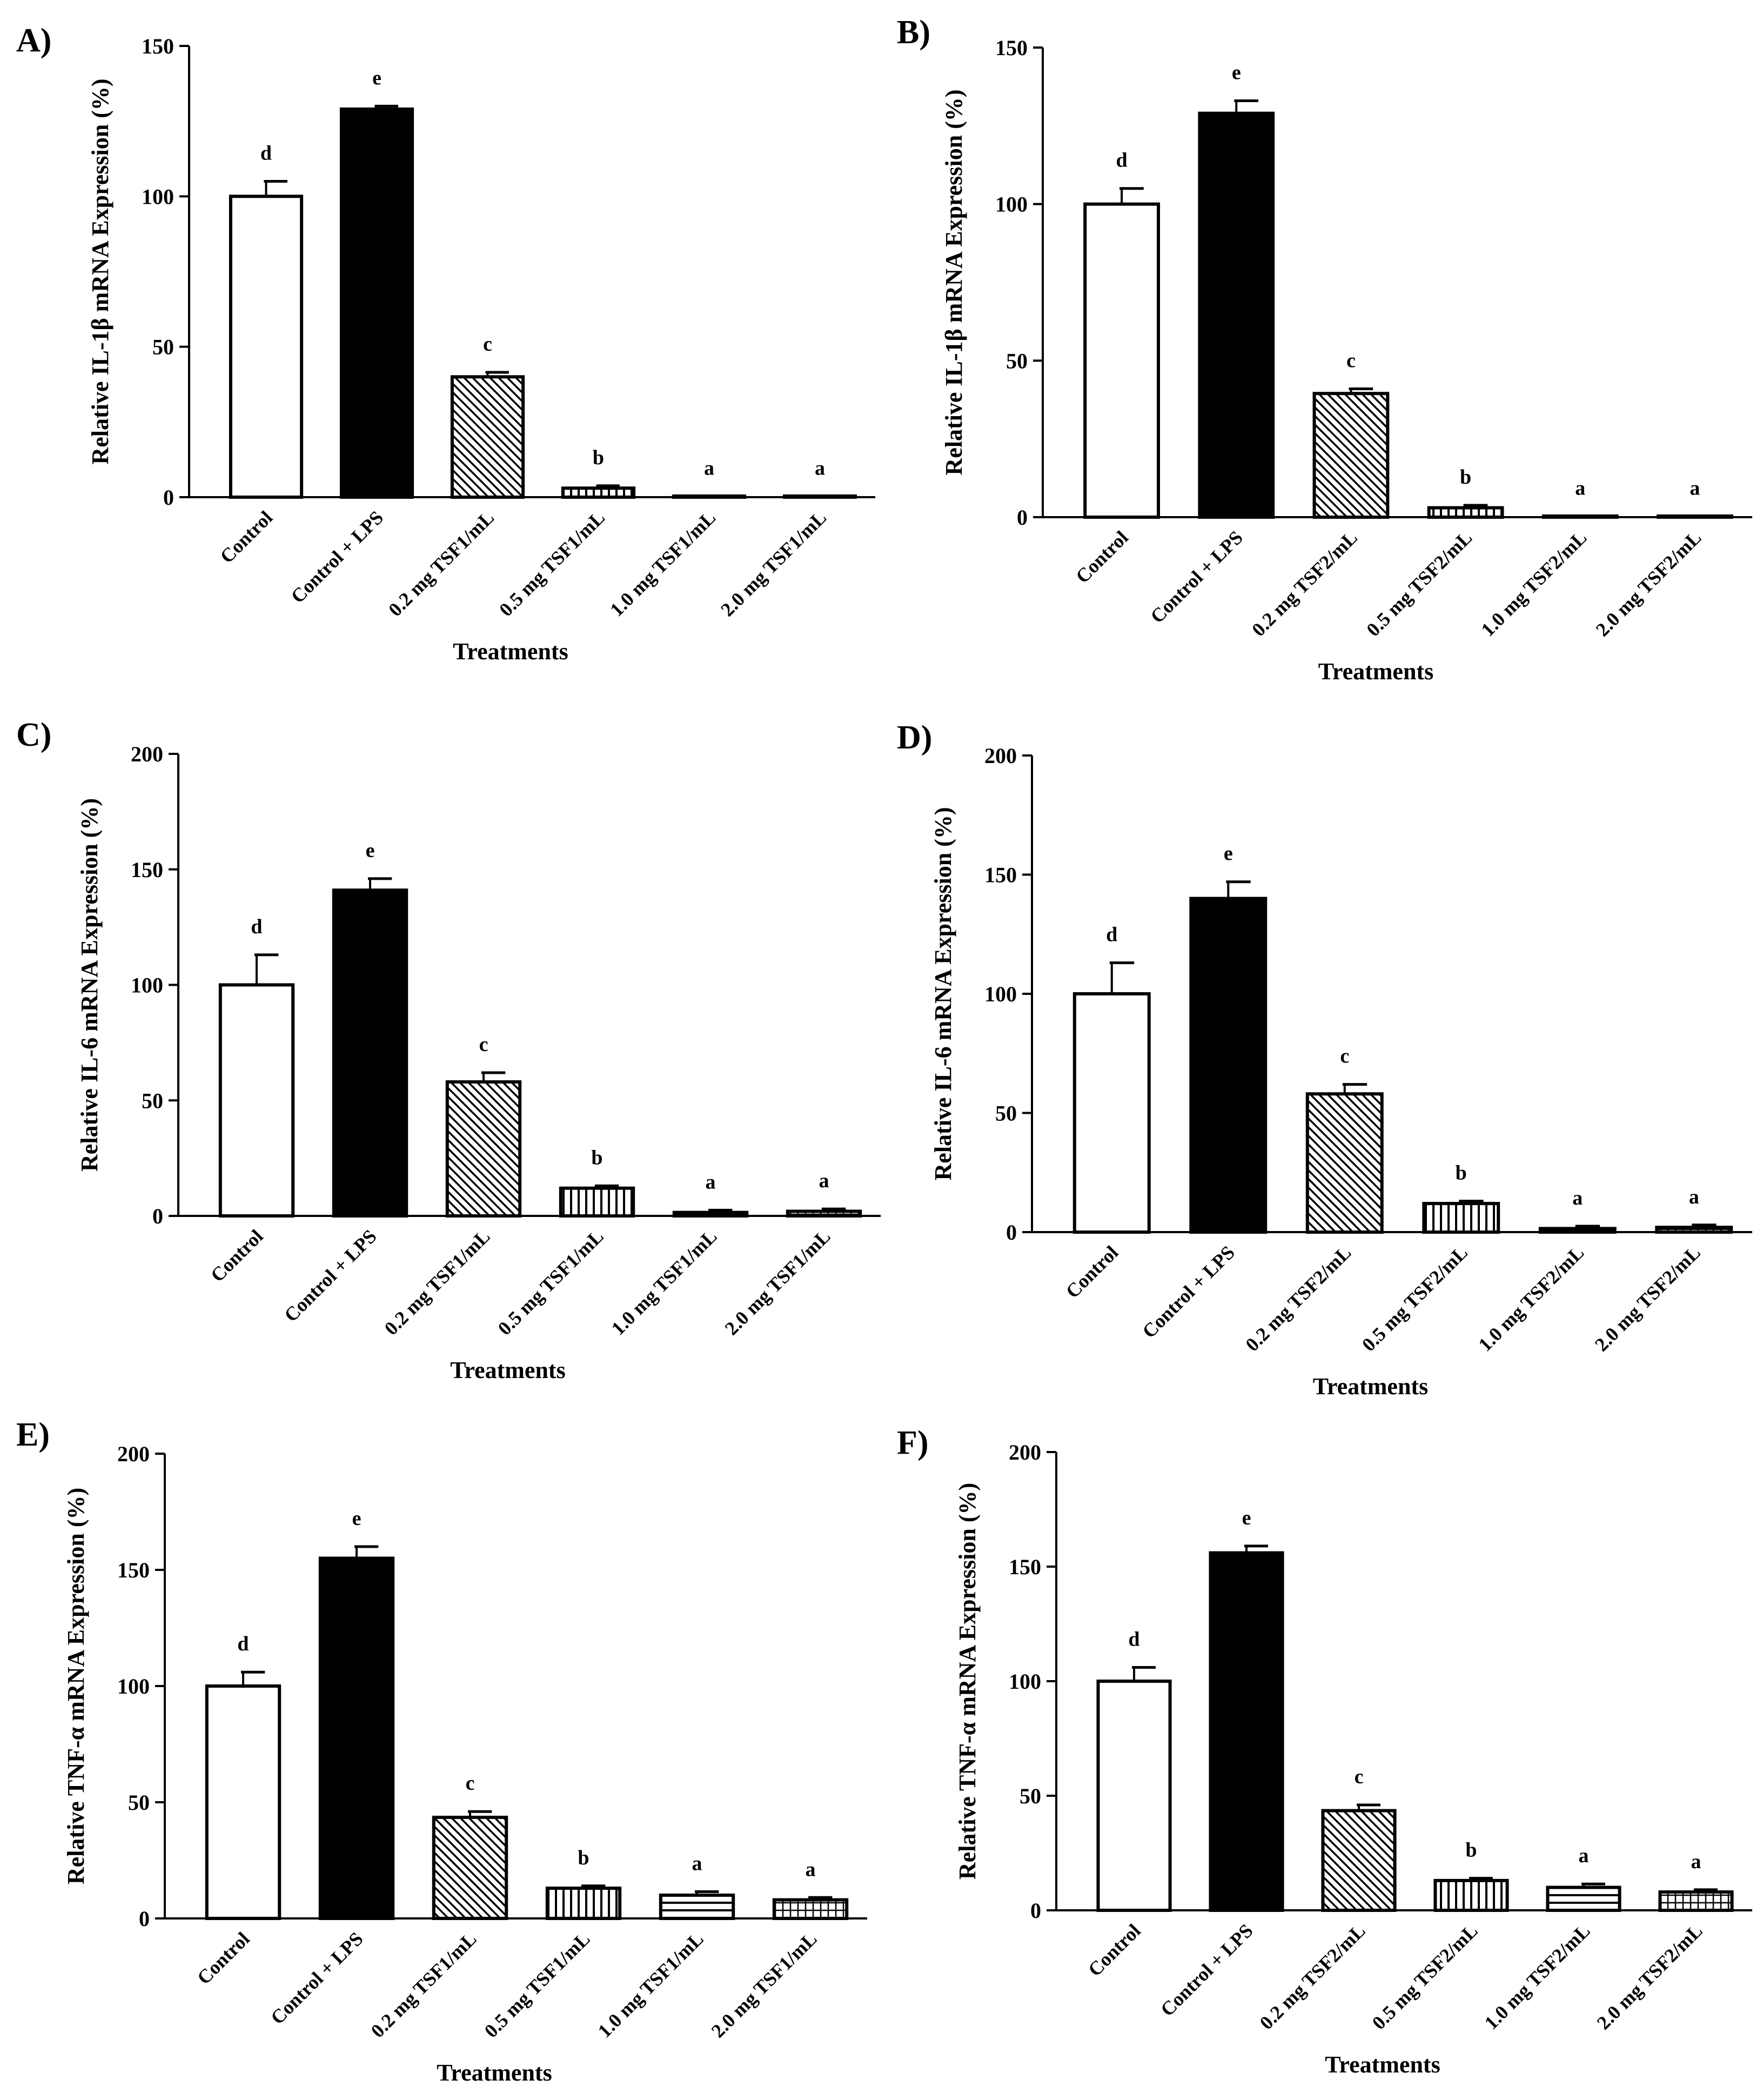 This screenshot has width=1763, height=2100. What do you see at coordinates (246, 536) in the screenshot?
I see `x-tick-label: Control` at bounding box center [246, 536].